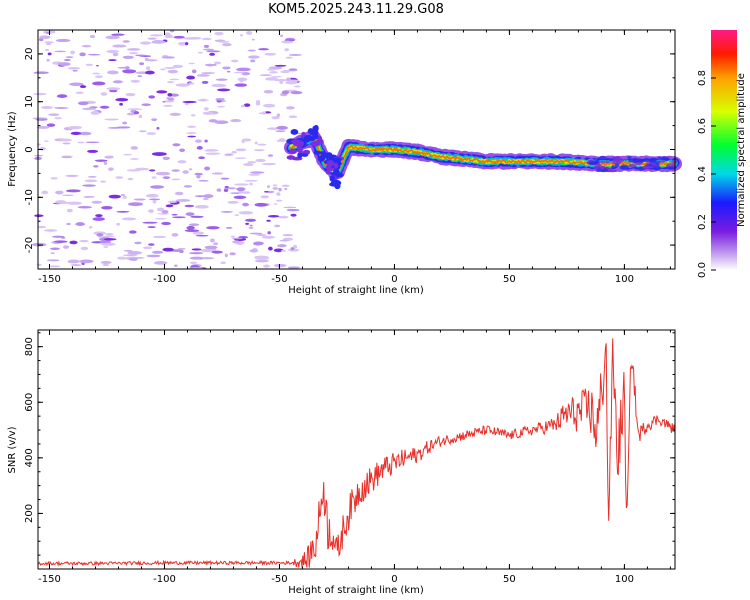 This screenshot has width=750, height=600. Describe the element at coordinates (49, 279) in the screenshot. I see `spectrogram-x-tick-label: -150` at that location.